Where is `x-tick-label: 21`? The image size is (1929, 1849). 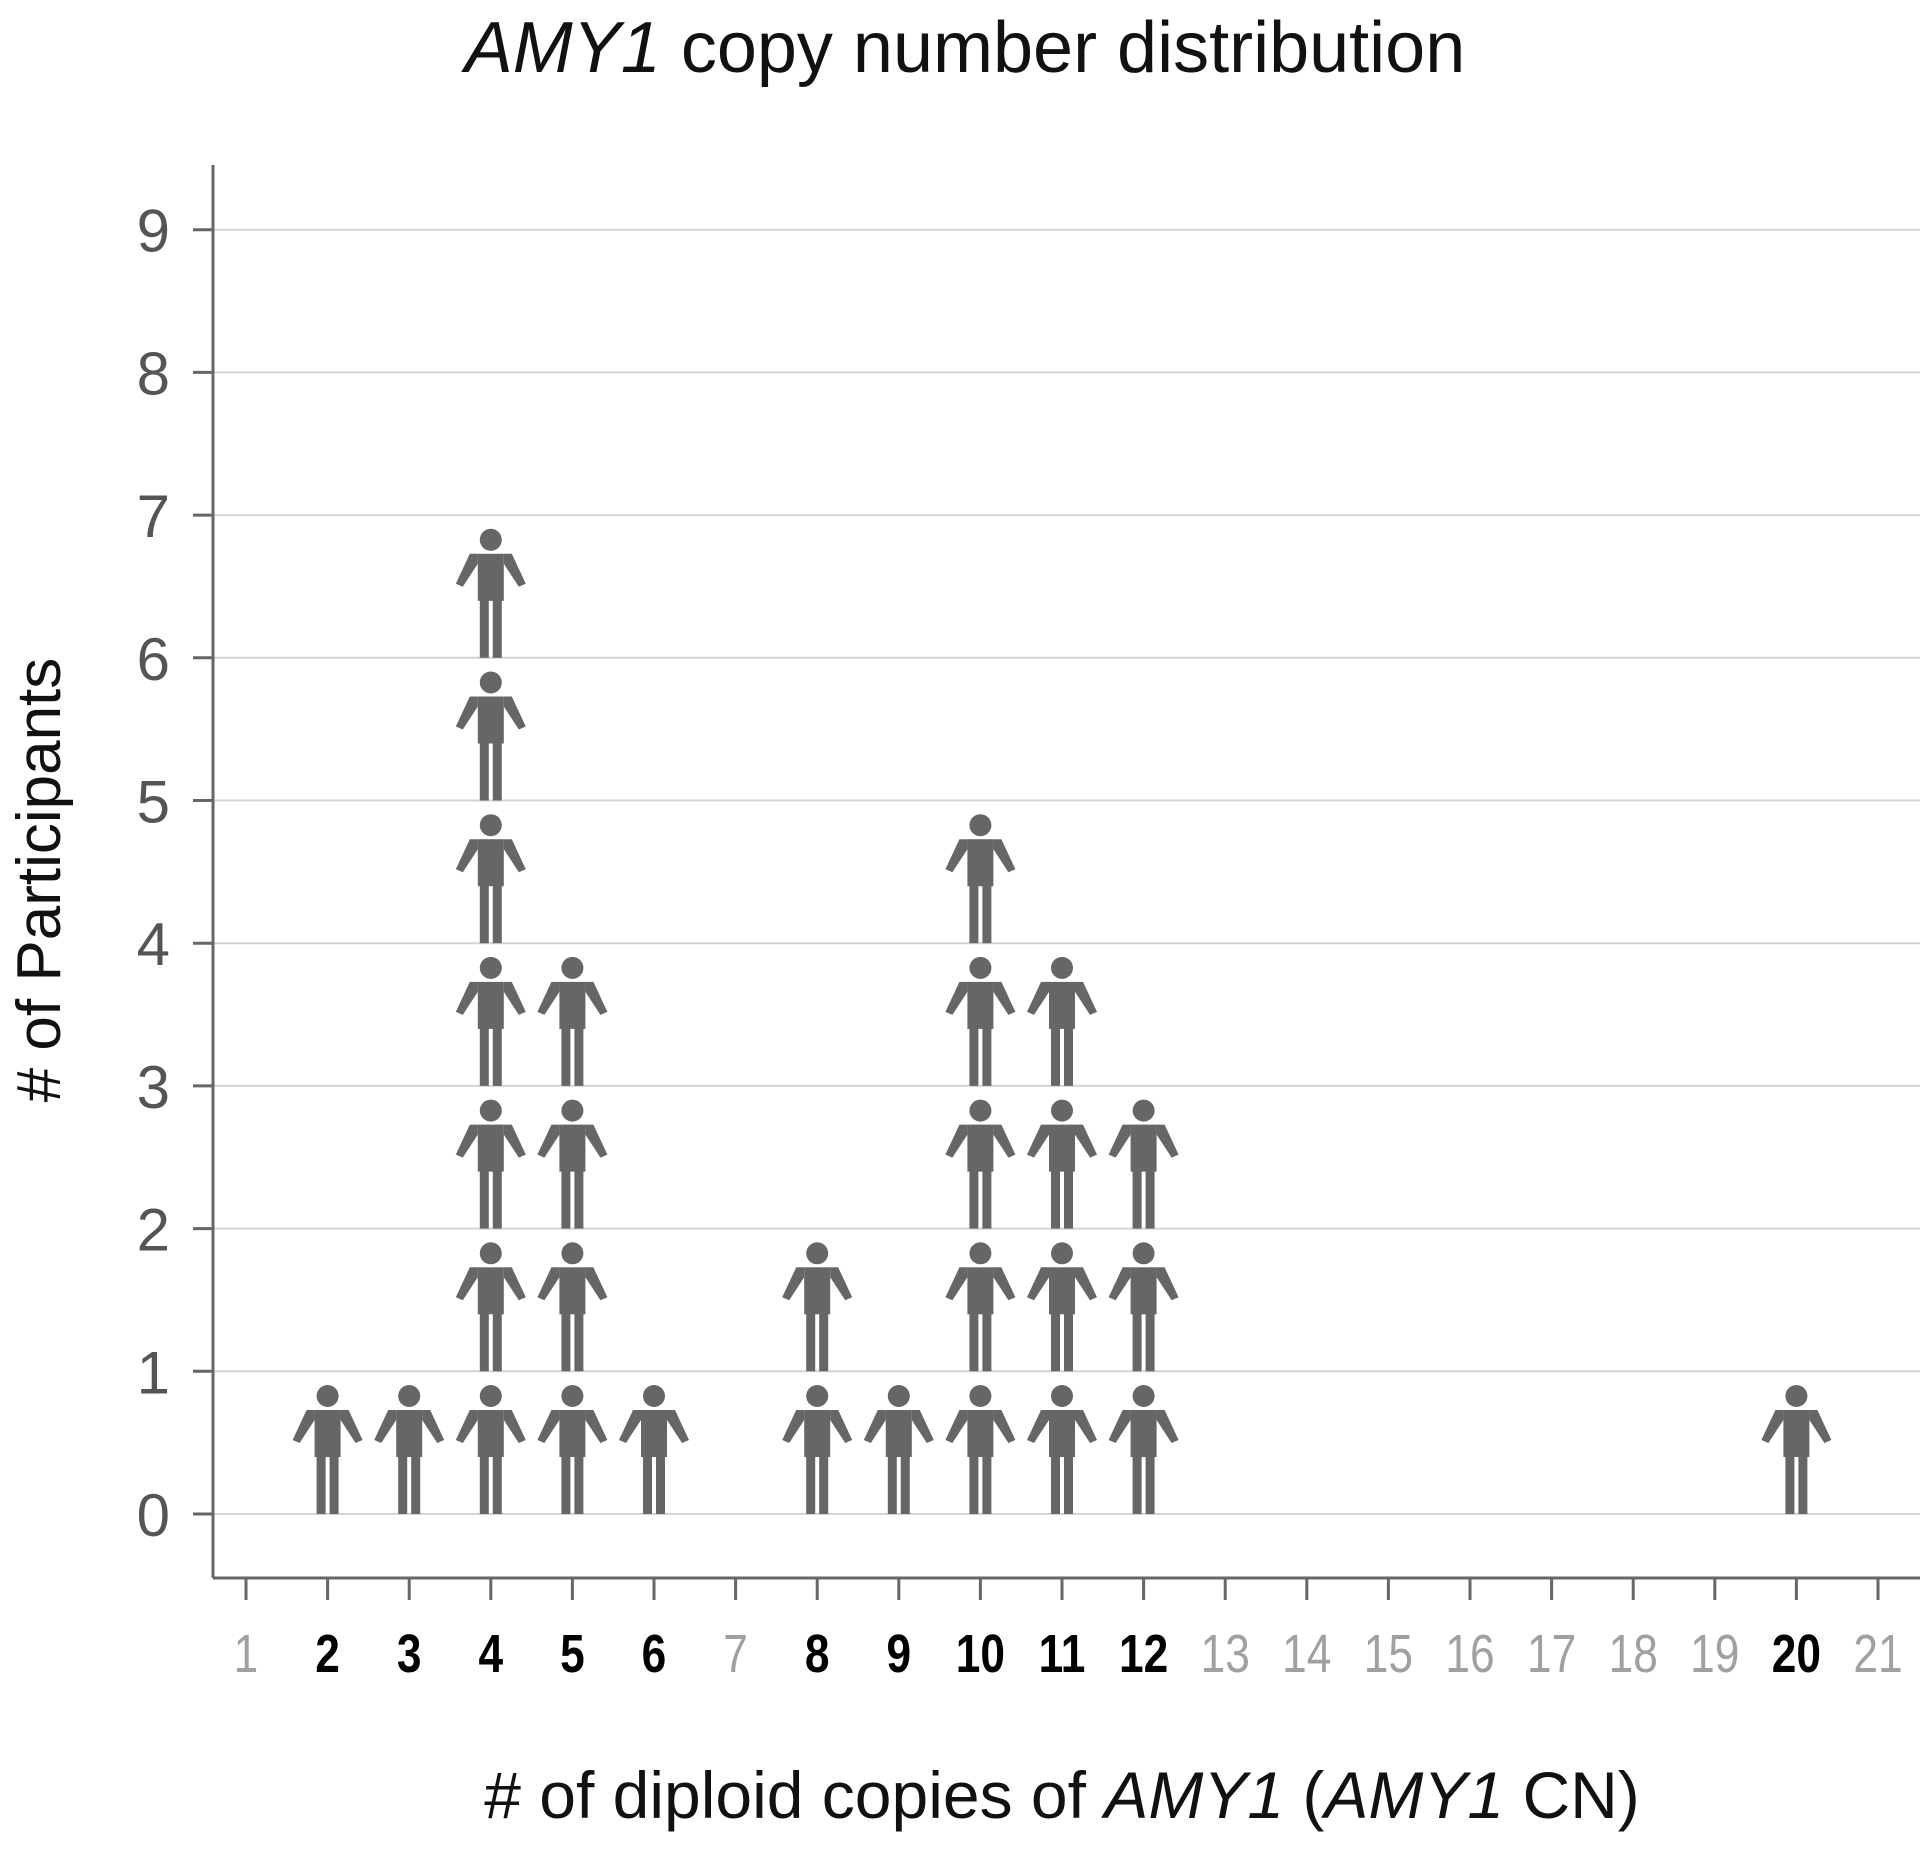 x-tick-label: 21 is located at coordinates (1877, 1654).